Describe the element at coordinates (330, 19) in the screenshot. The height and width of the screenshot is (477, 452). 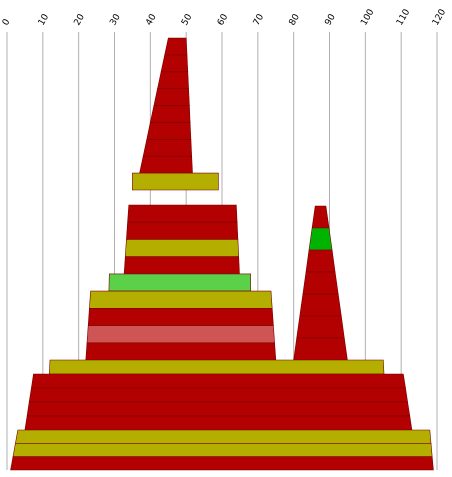
I see `x-tick-label: 90` at that location.